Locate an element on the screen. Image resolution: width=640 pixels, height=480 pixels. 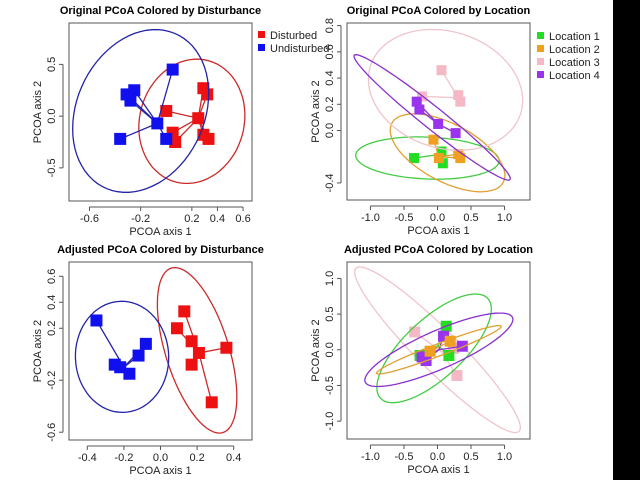
black-border is located at coordinates (626, 240).